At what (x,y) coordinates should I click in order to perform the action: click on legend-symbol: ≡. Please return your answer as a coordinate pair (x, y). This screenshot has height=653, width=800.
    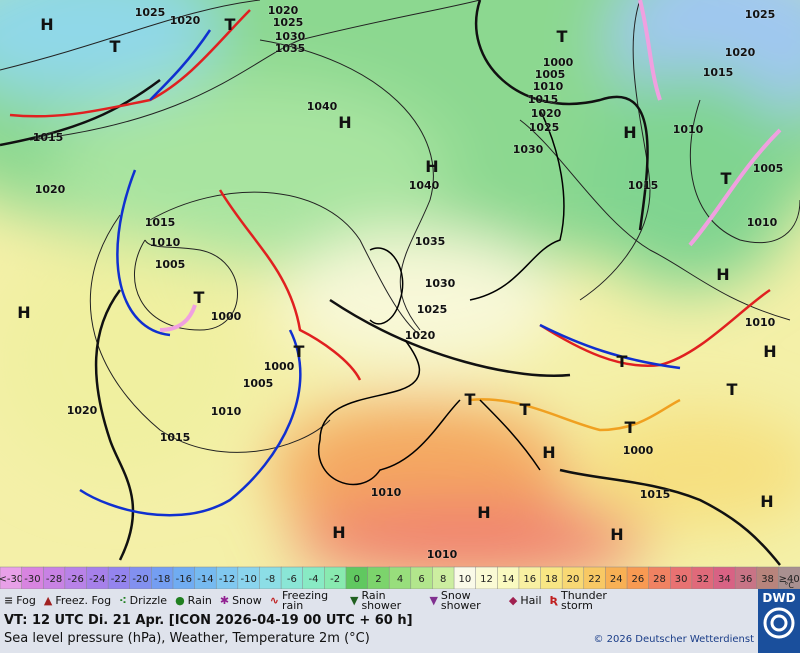
    Looking at the image, I should click on (9, 600).